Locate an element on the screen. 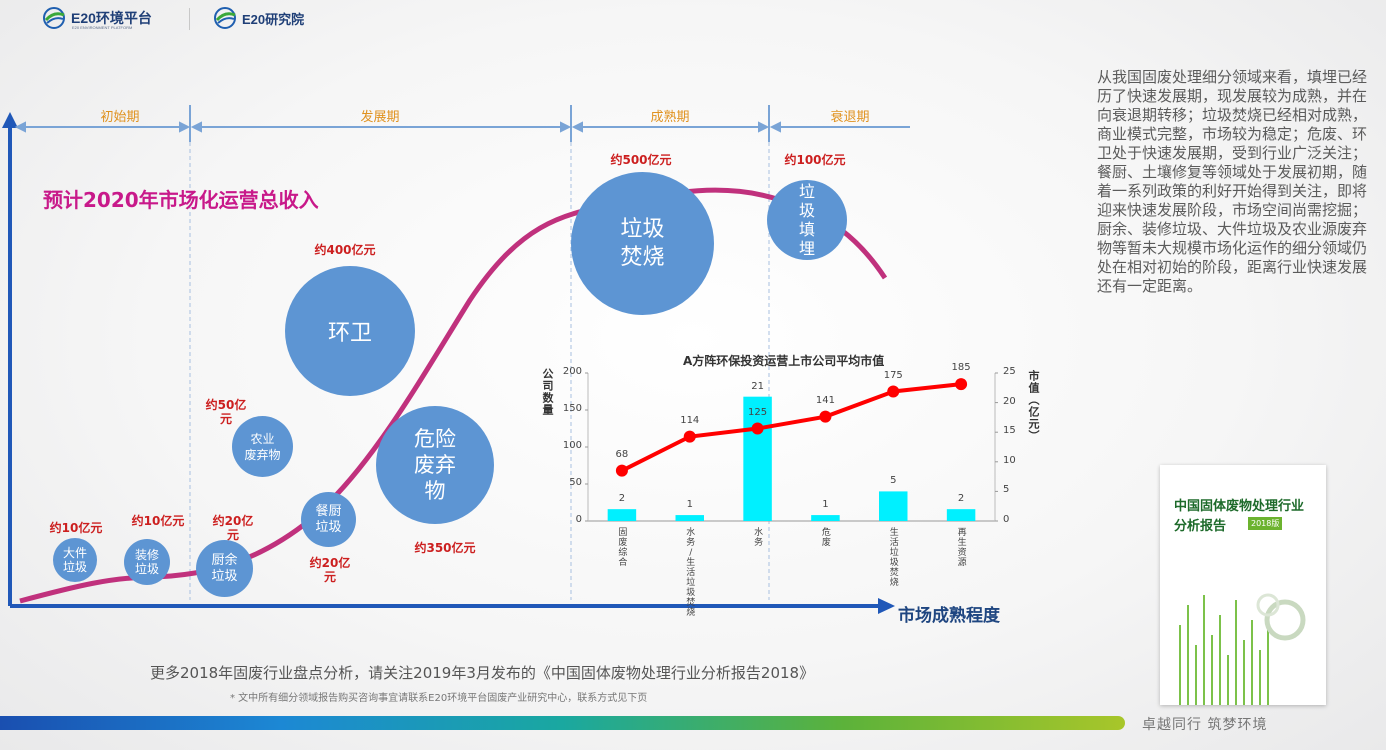 The width and height of the screenshot is (1386, 750). chart-title: A方阵环保投资运营上市公司平均市值 is located at coordinates (784, 361).